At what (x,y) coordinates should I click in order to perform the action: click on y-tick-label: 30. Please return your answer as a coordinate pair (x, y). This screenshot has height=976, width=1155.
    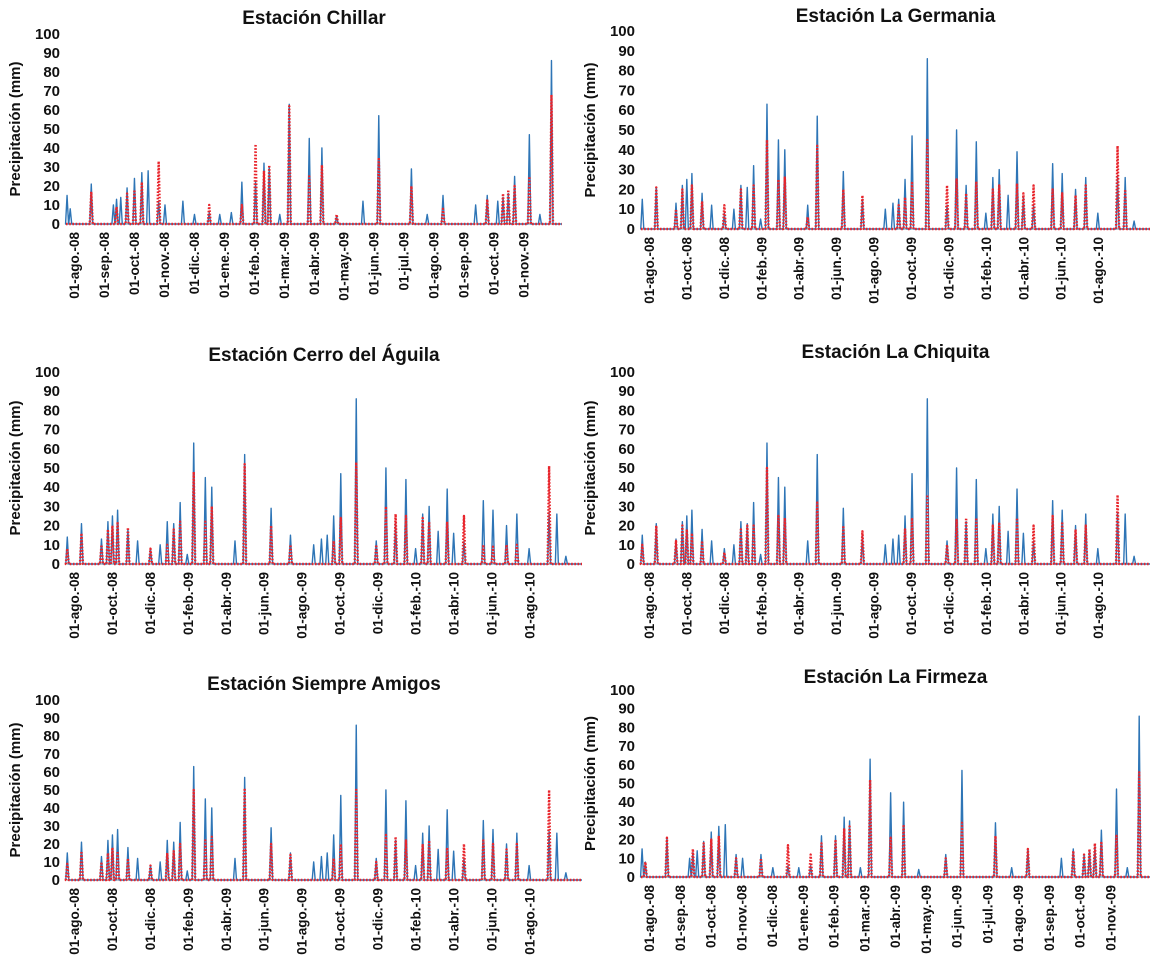
    Looking at the image, I should click on (626, 506).